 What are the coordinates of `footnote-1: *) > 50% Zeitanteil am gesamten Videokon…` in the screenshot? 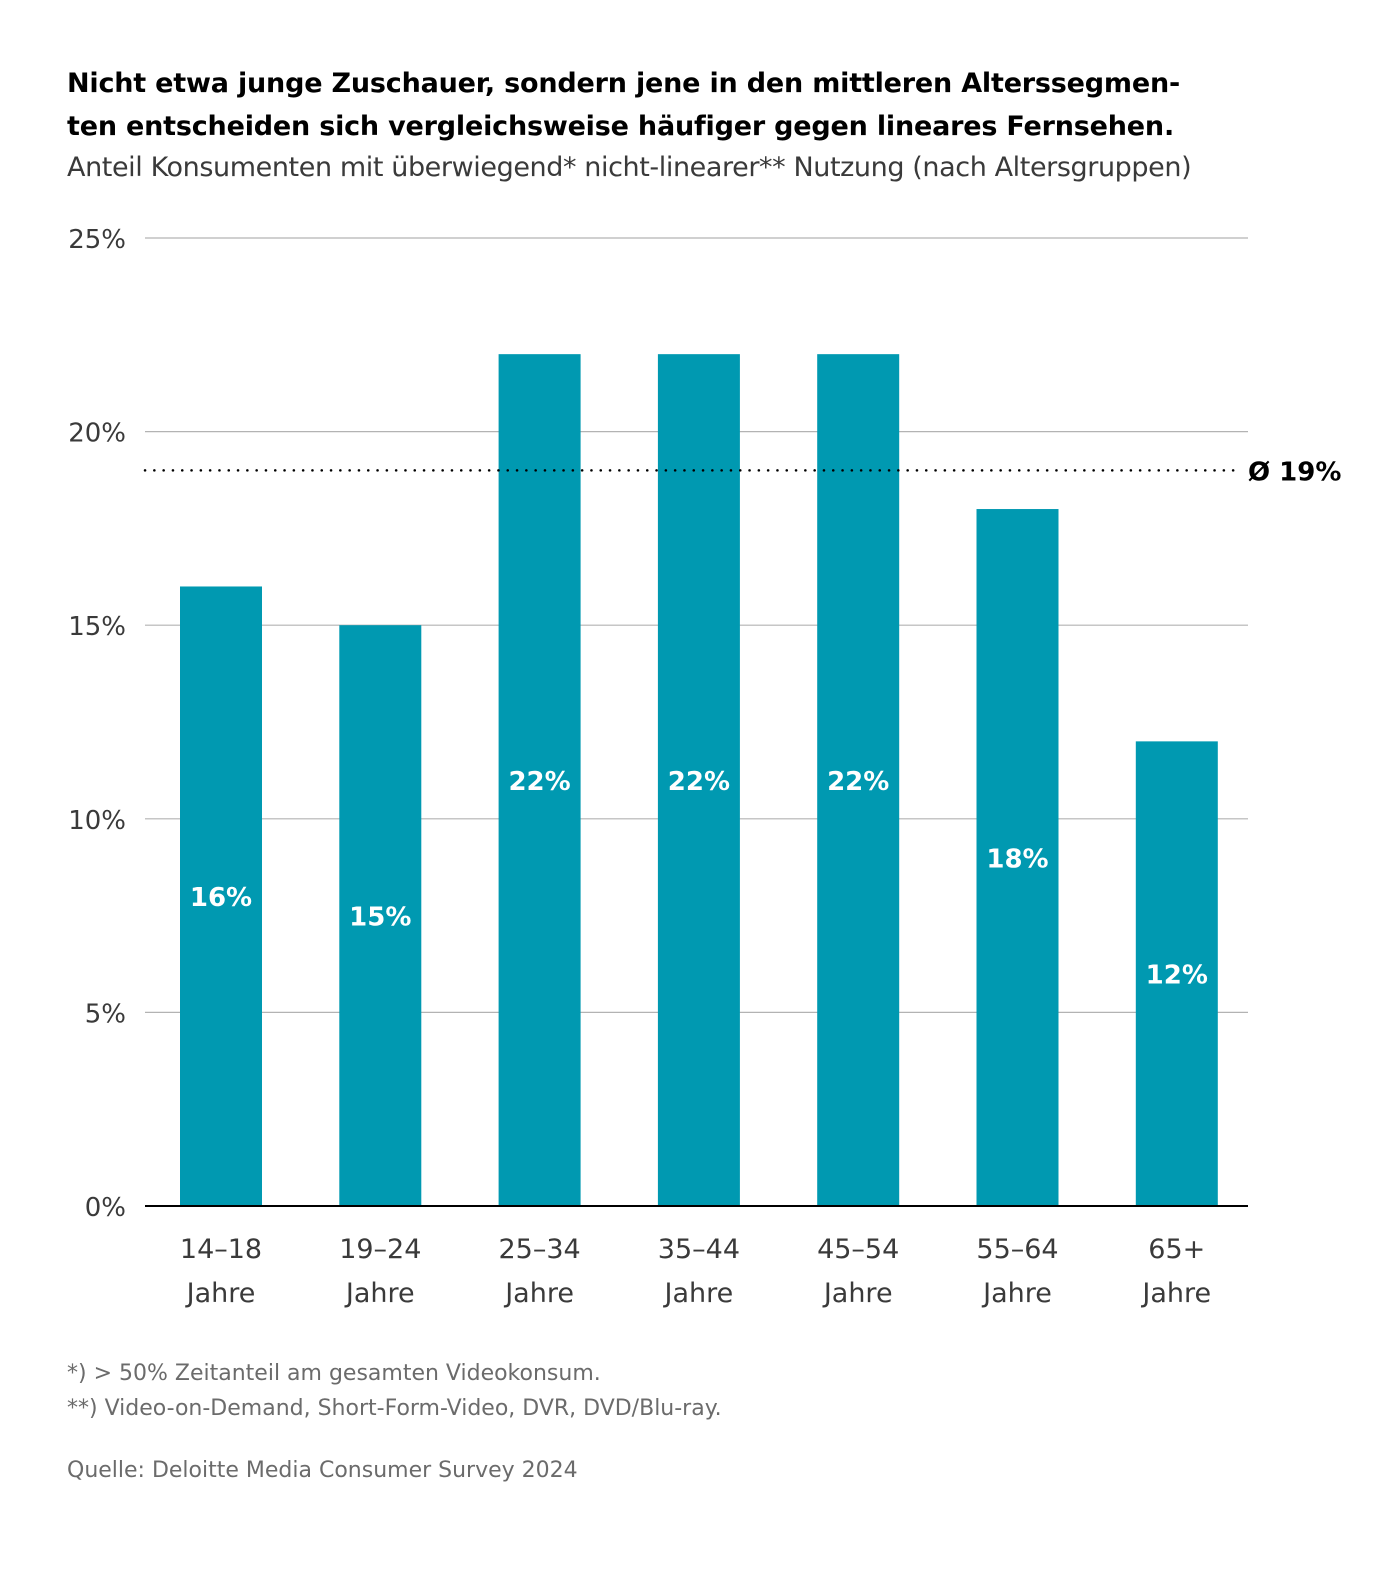 It's located at (334, 1373).